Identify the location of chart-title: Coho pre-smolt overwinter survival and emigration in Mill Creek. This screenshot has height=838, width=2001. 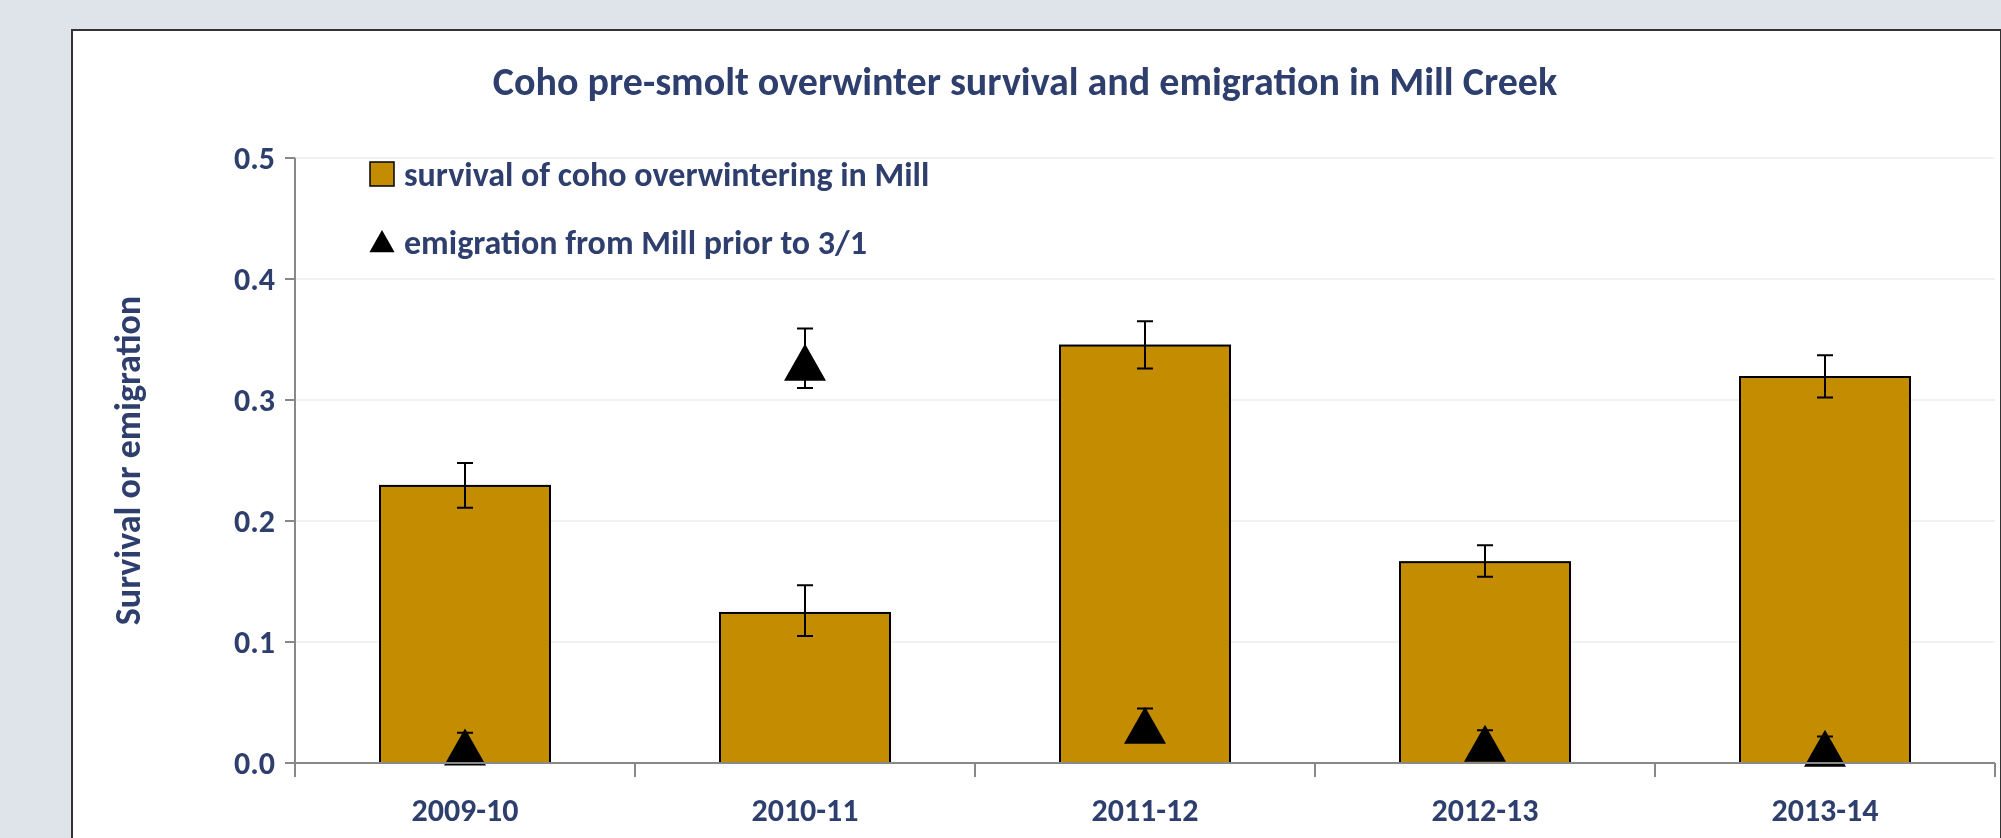
(1025, 81).